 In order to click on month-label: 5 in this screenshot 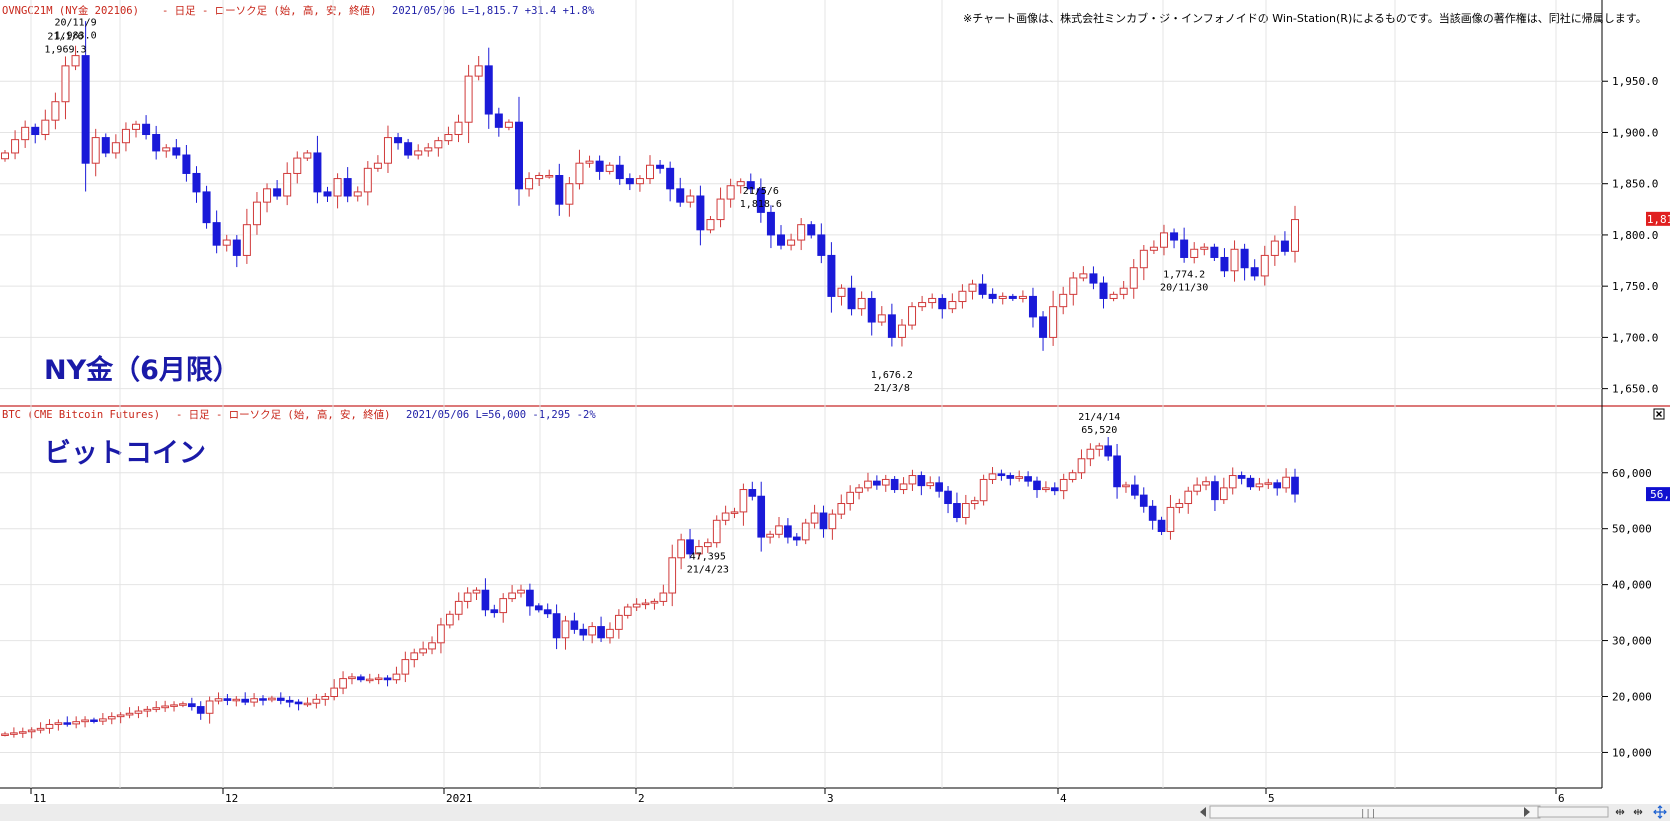, I will do `click(1271, 798)`.